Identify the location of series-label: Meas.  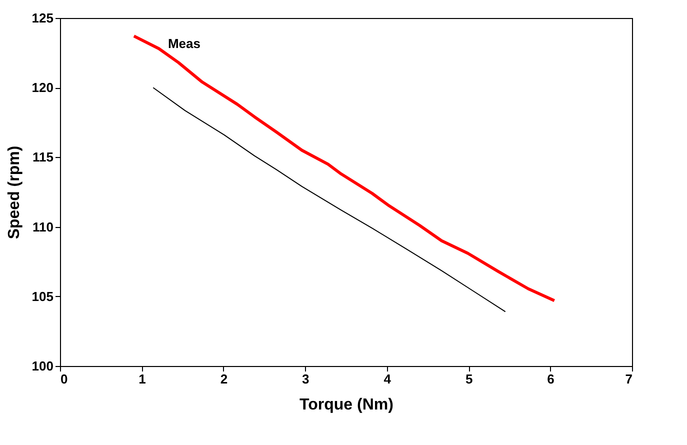
(184, 44).